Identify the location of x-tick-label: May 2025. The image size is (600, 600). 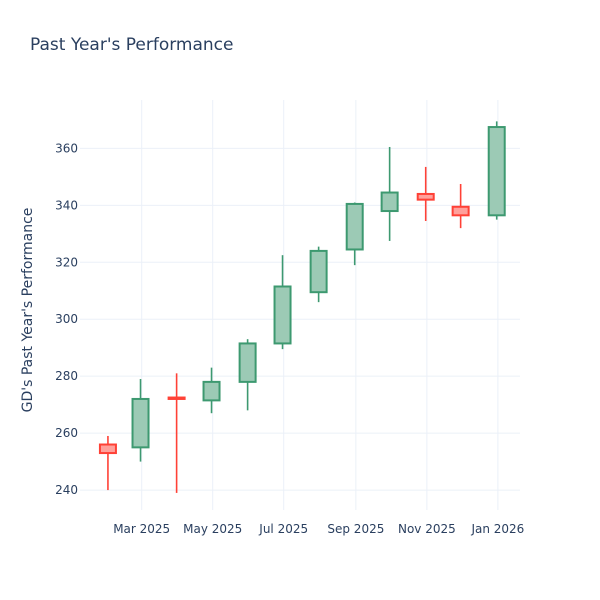
(212, 529).